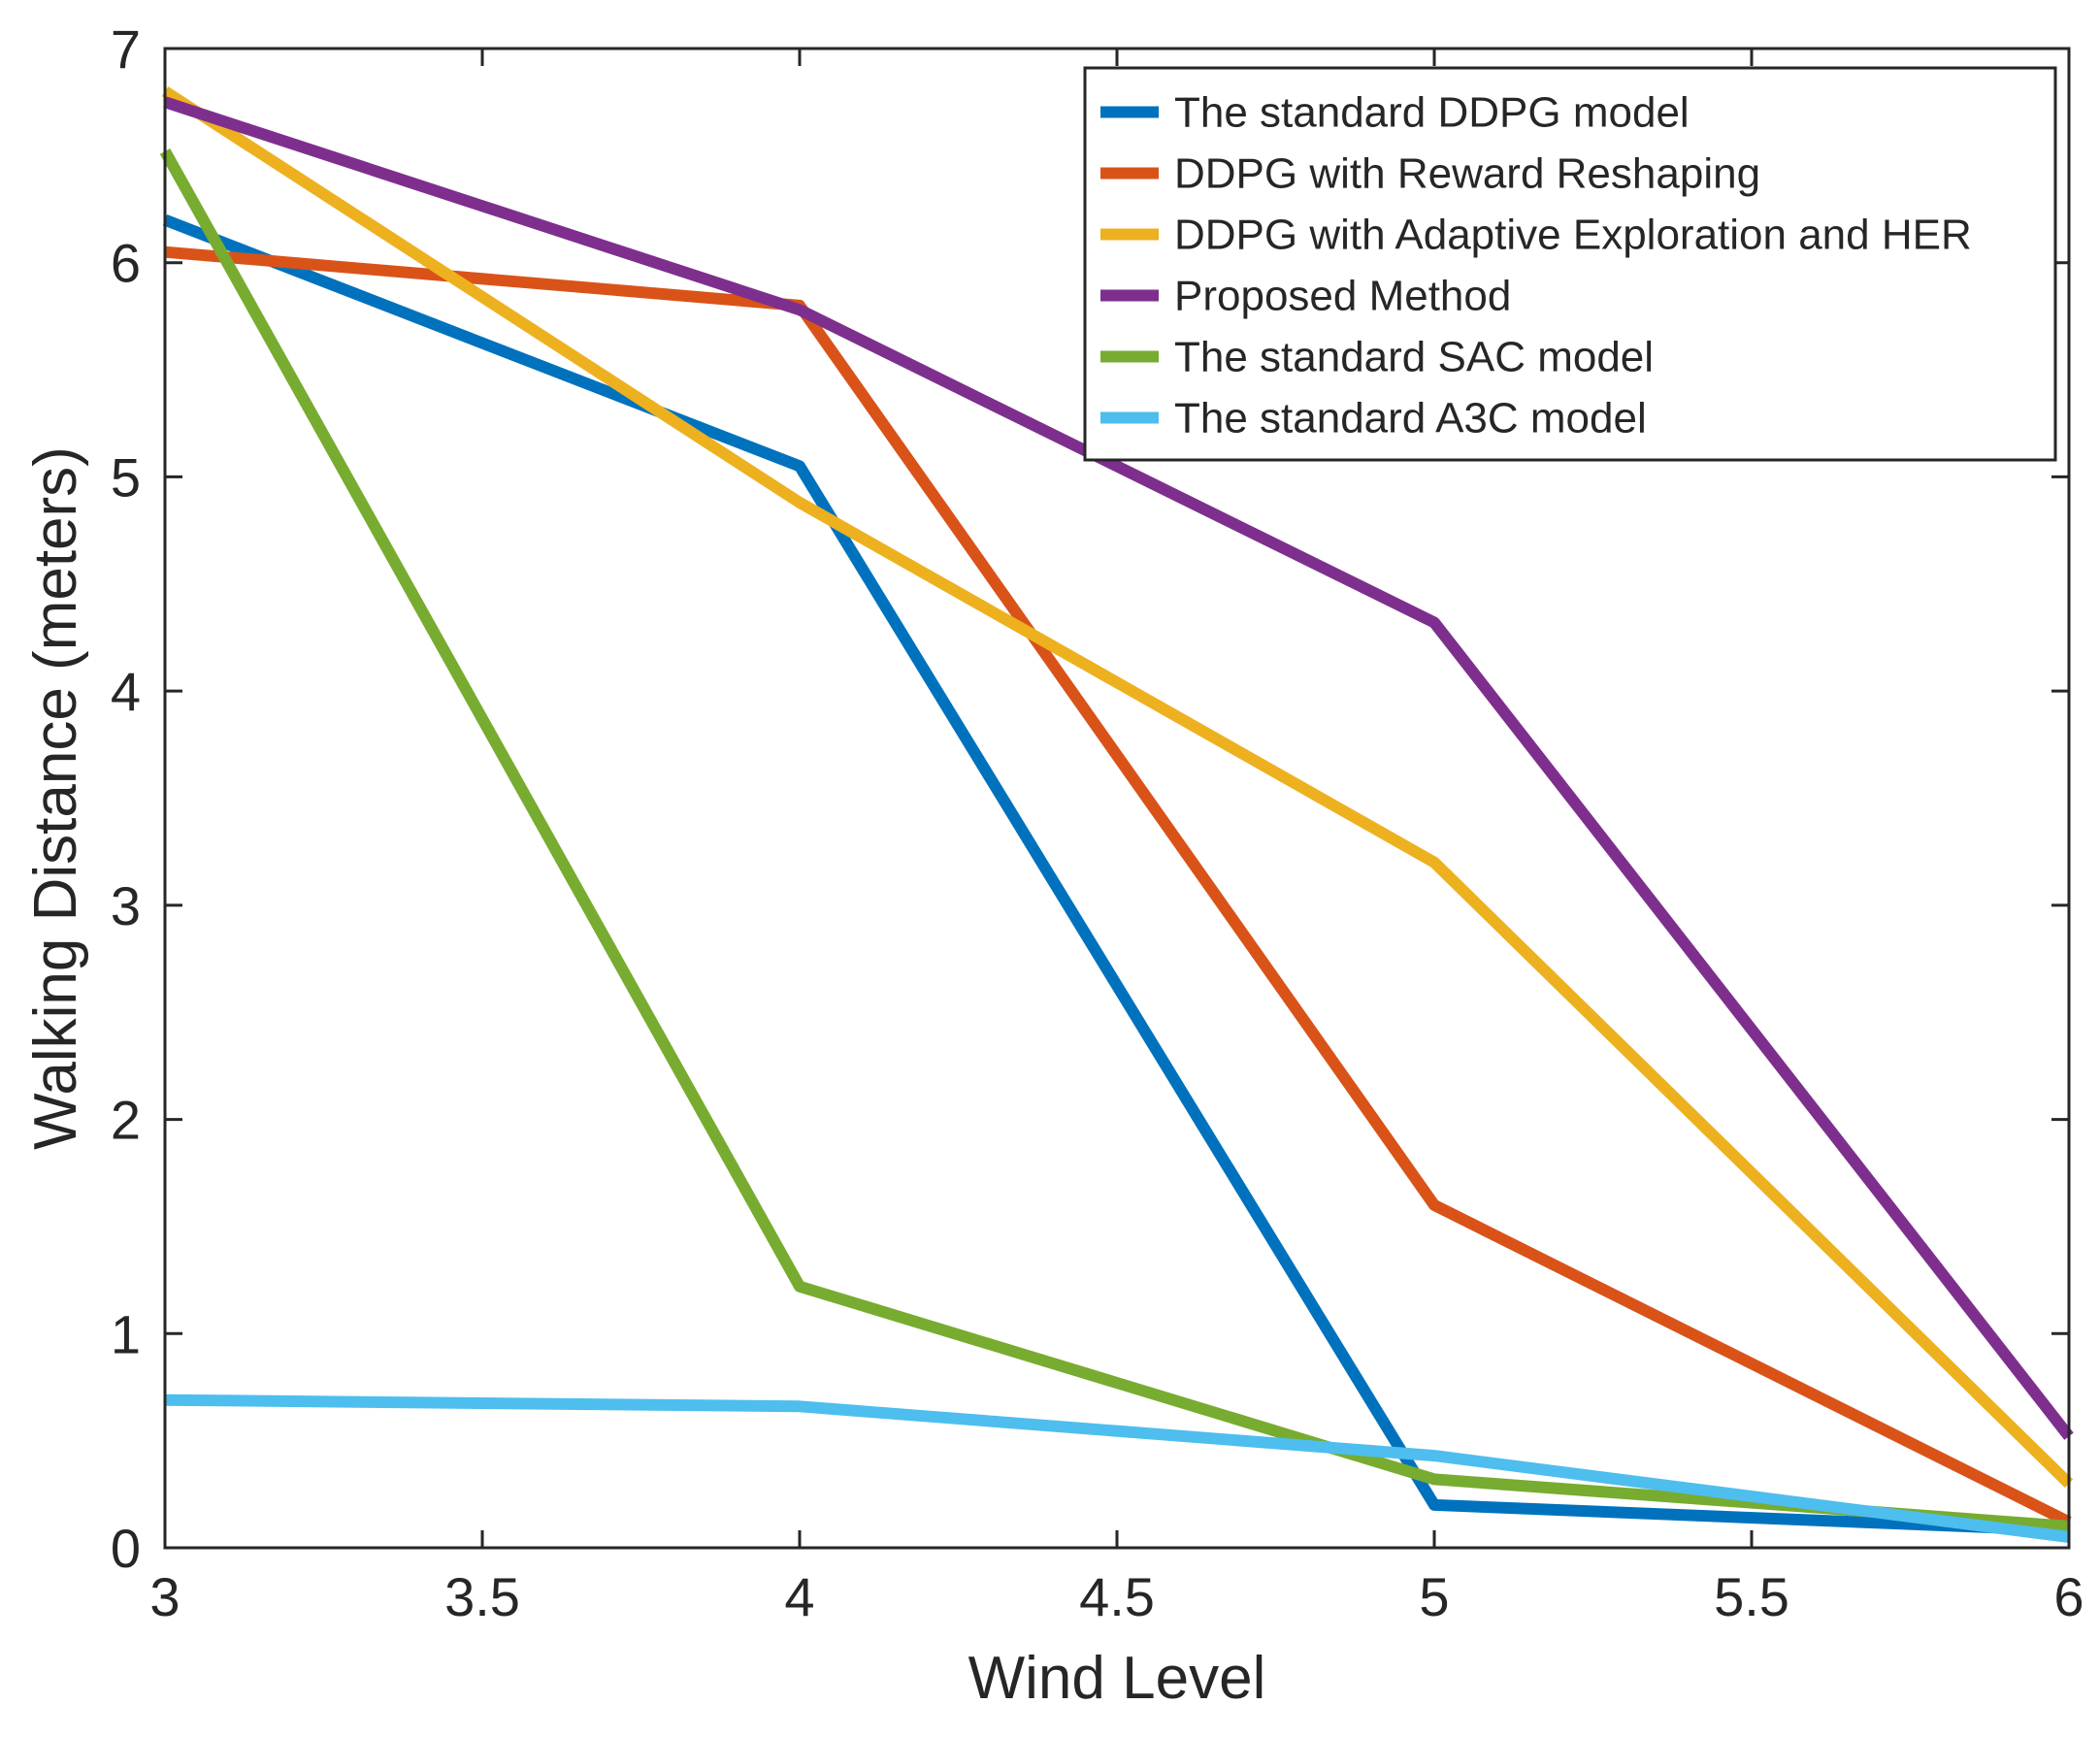 Image resolution: width=2100 pixels, height=1737 pixels. Describe the element at coordinates (126, 477) in the screenshot. I see `y-tick-label: 5` at that location.